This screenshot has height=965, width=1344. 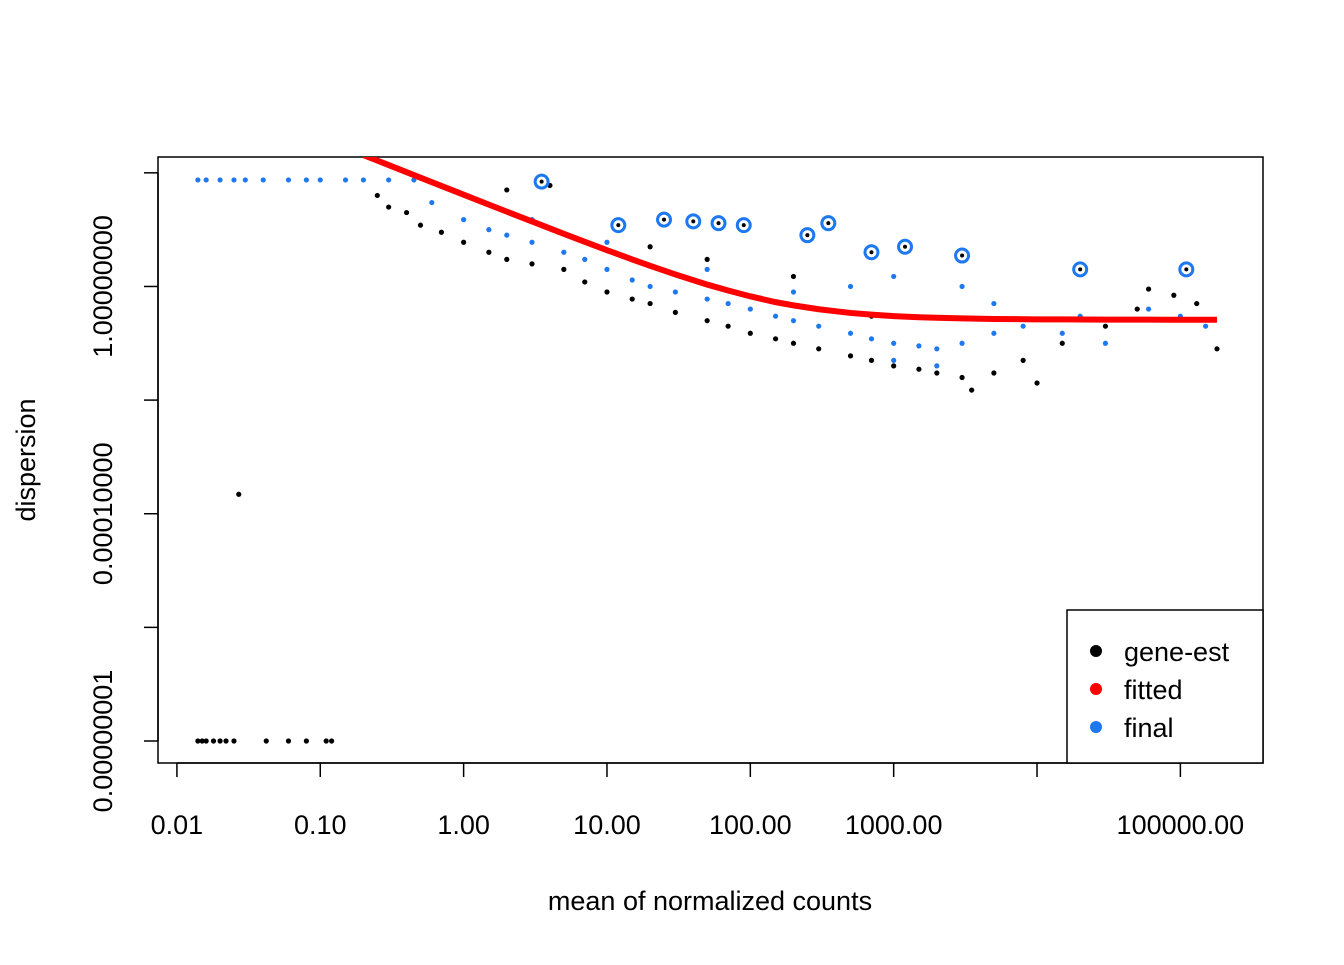 I want to click on x-axis-label: mean of normalized counts, so click(x=710, y=901).